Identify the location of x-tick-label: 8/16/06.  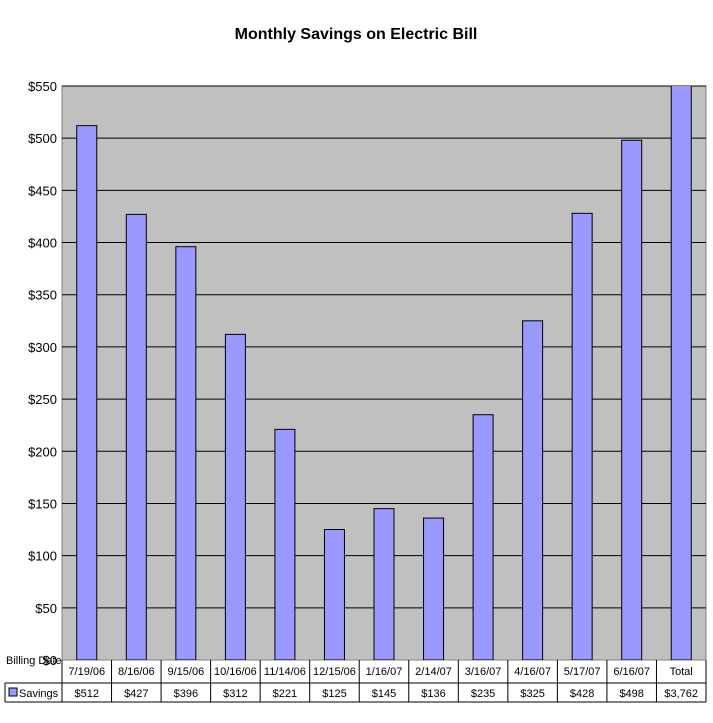
(136, 672).